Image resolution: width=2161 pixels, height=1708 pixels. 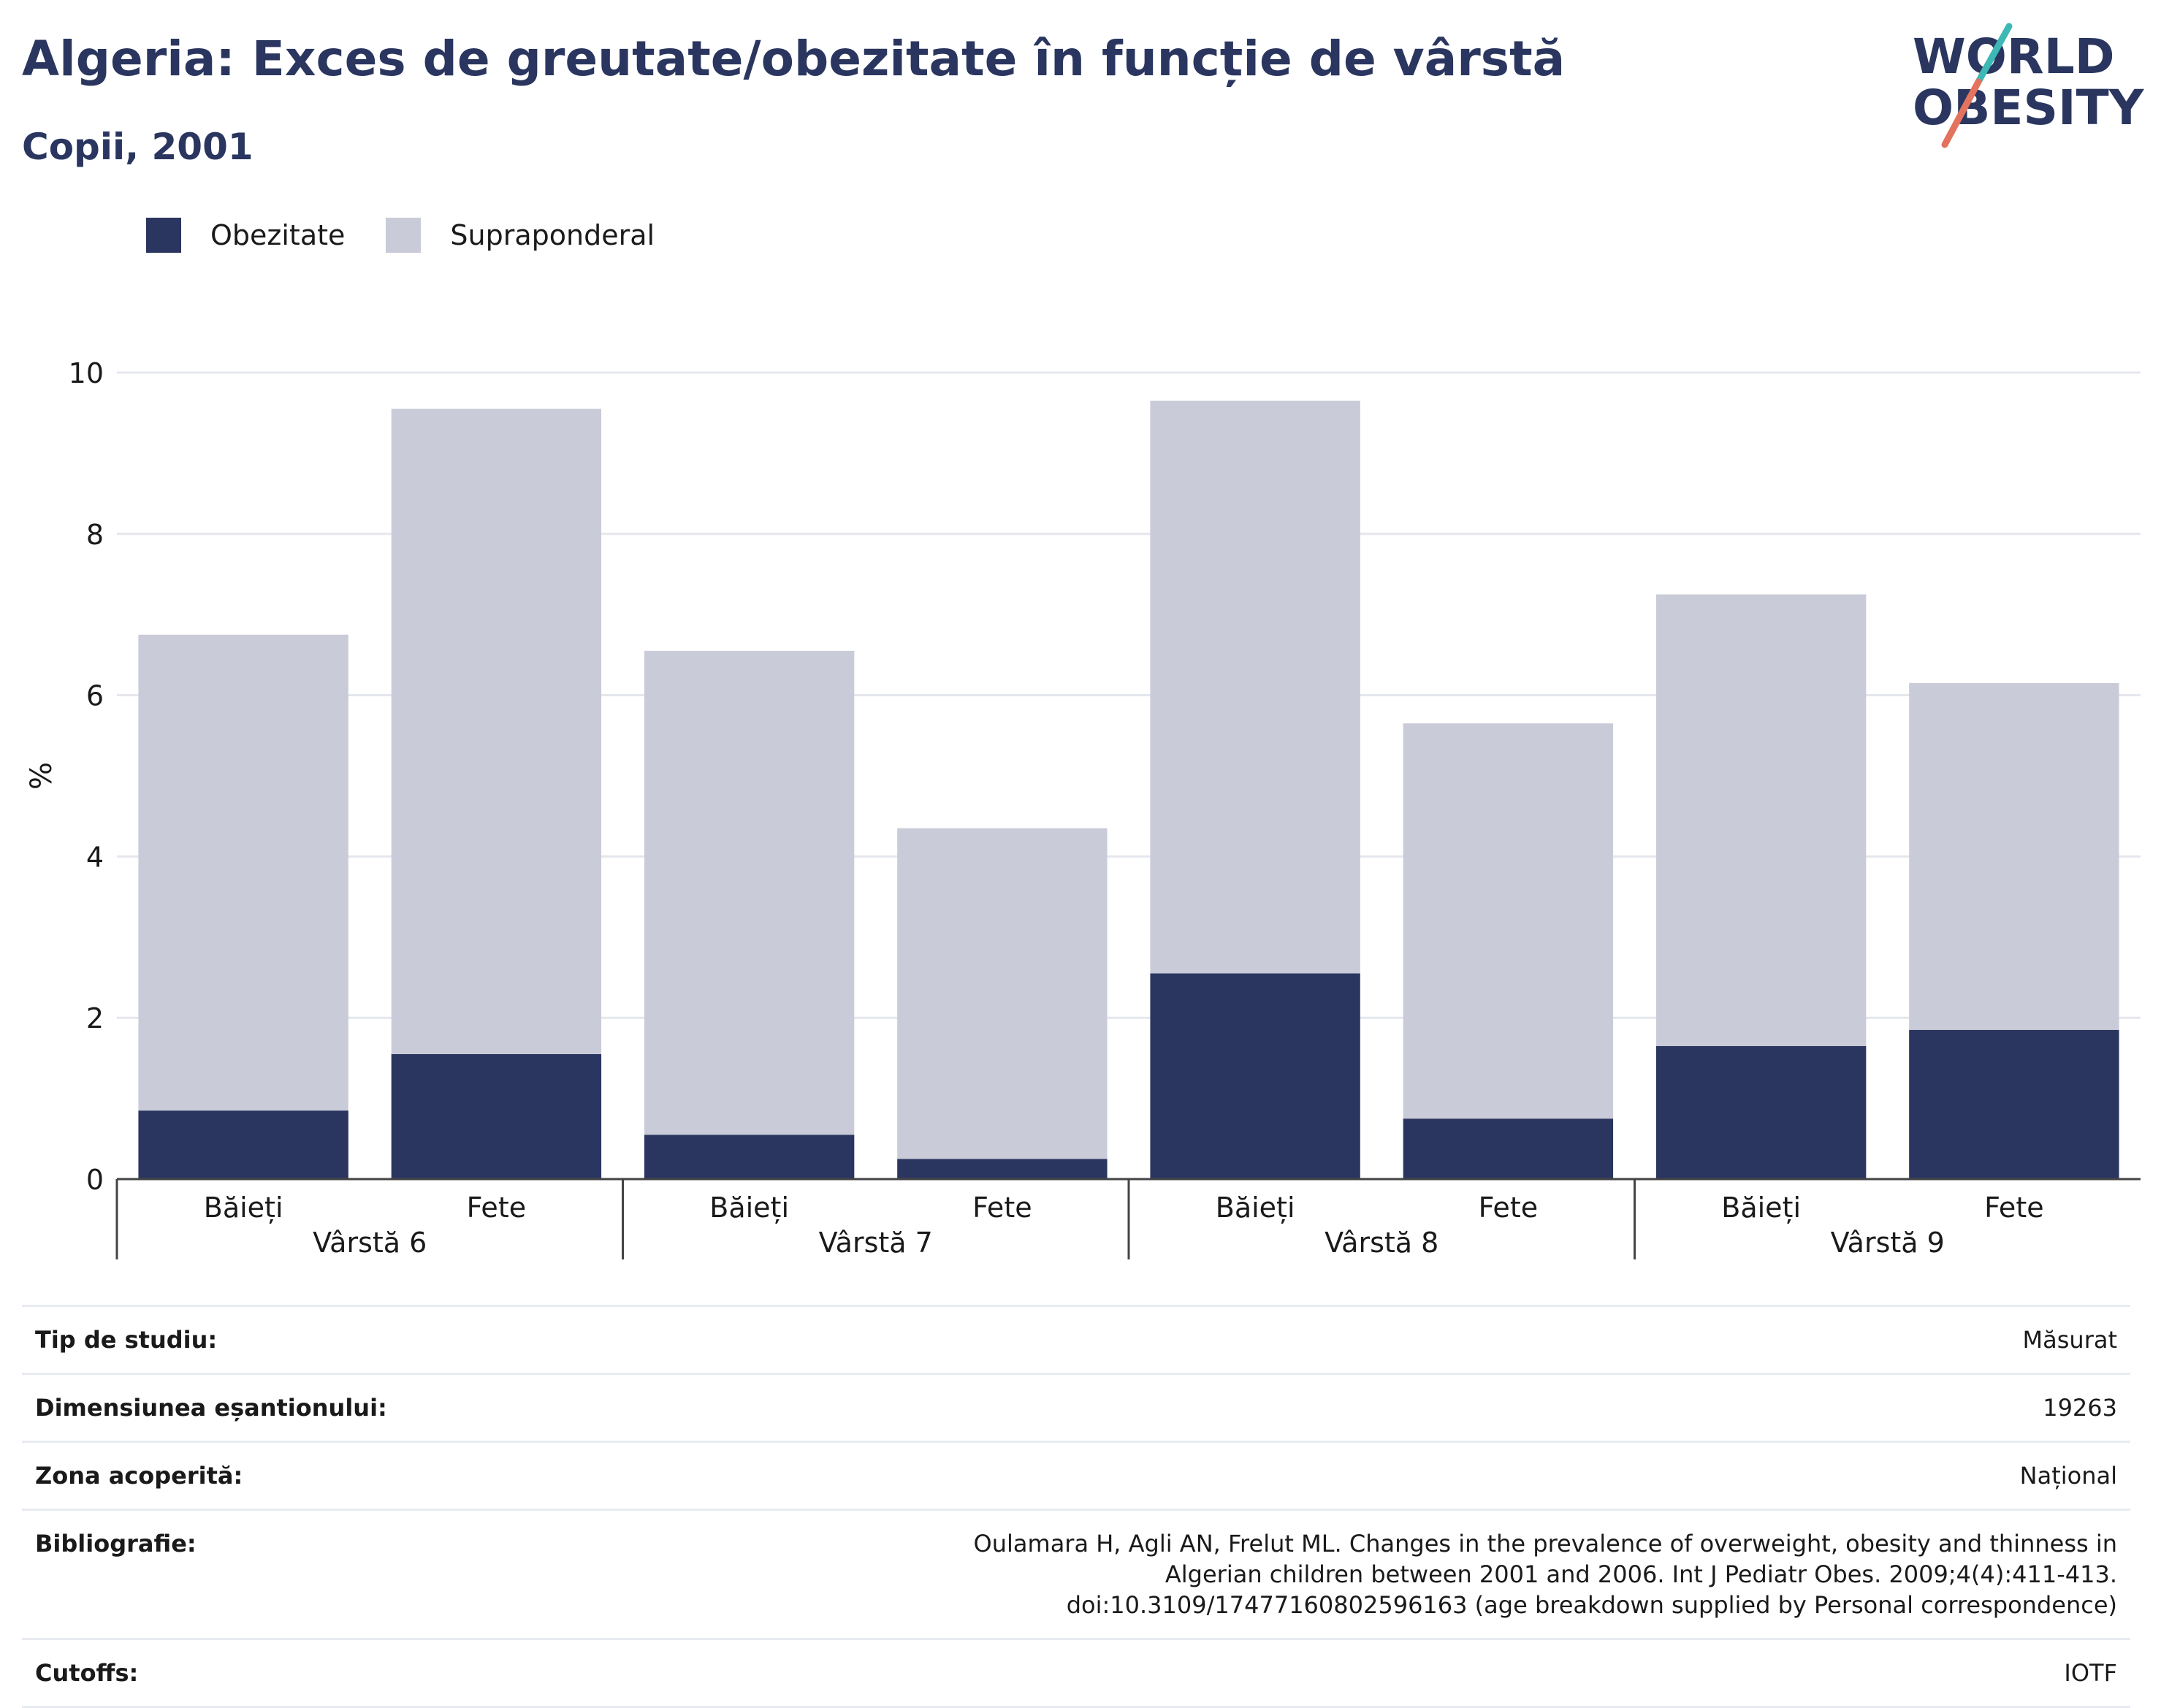 What do you see at coordinates (1265, 1673) in the screenshot?
I see `info-value: IOTF` at bounding box center [1265, 1673].